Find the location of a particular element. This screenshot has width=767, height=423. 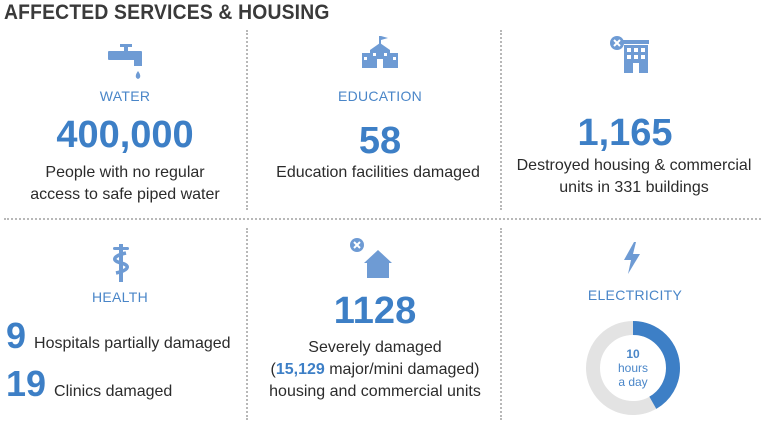

desc-major-mini-text: major/mini damaged) is located at coordinates (402, 369).